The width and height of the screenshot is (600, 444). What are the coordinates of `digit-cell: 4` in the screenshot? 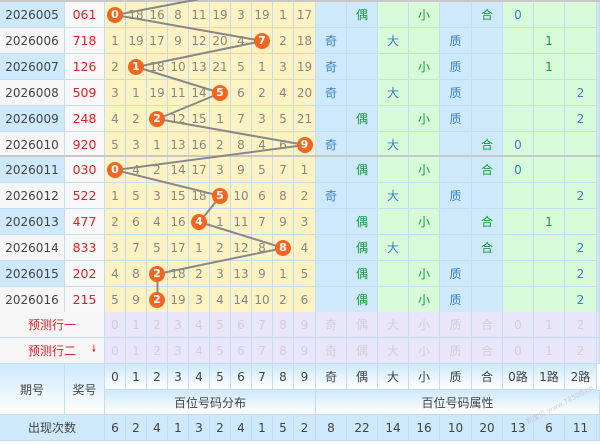 It's located at (199, 222).